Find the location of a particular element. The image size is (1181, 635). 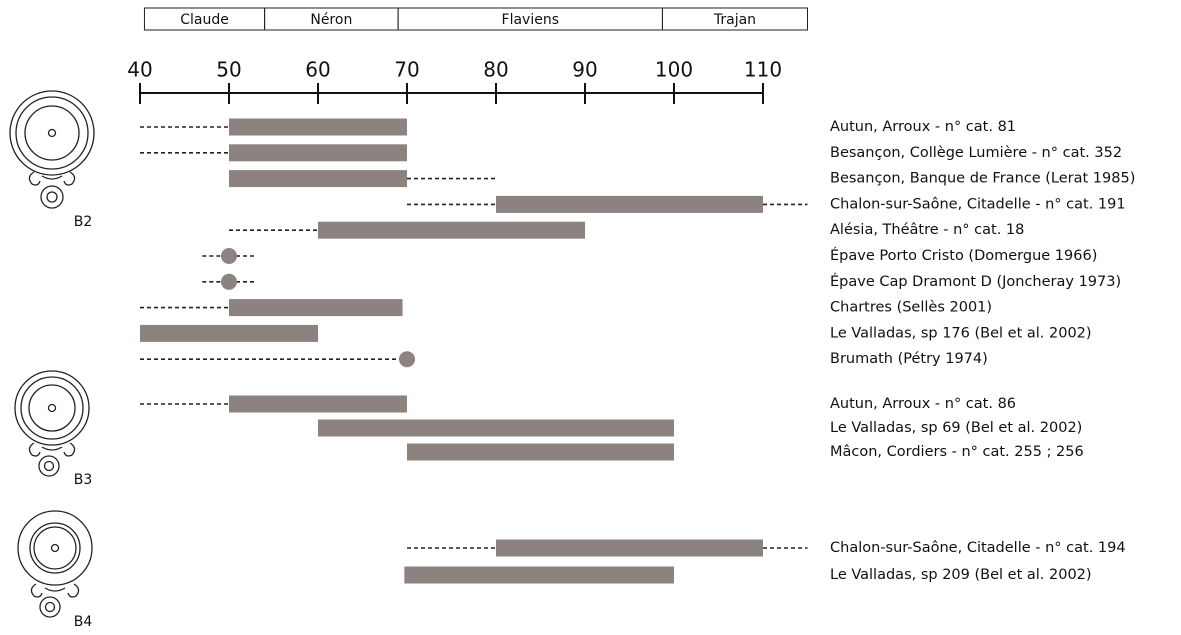

x-tick-label: 100 is located at coordinates (674, 70).